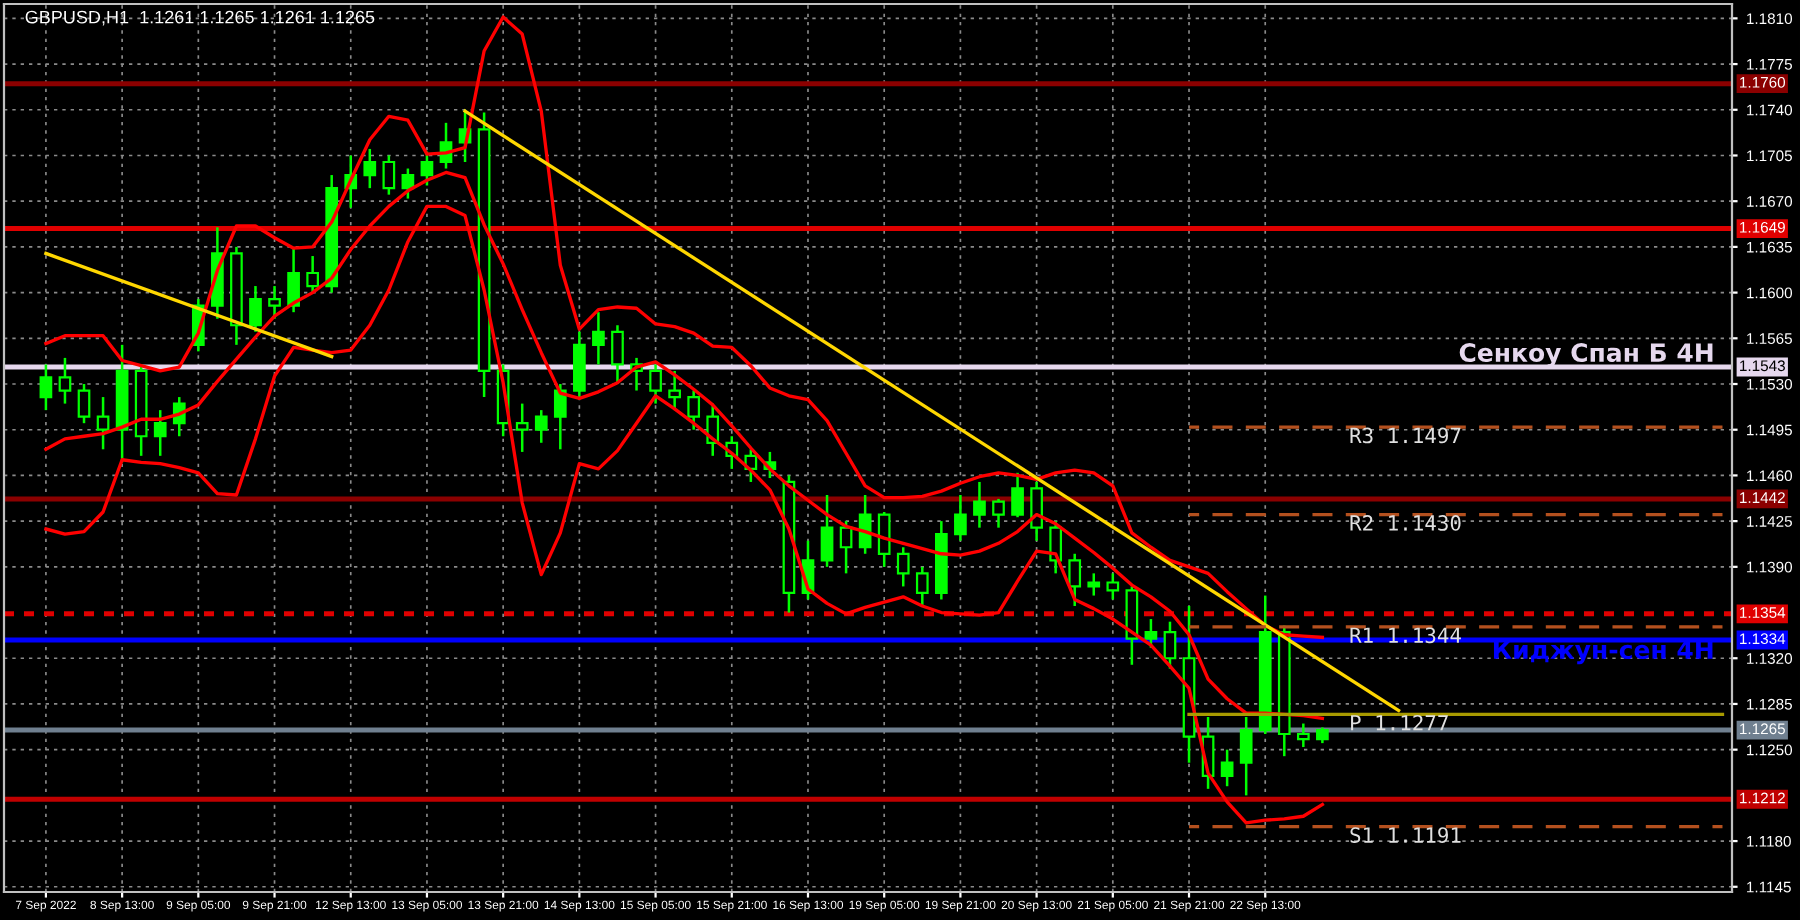 Image resolution: width=1800 pixels, height=920 pixels. Describe the element at coordinates (200, 18) in the screenshot. I see `chart-title: GBPUSD,H1 1.1261 1.1265 1.1261 1.1265` at that location.